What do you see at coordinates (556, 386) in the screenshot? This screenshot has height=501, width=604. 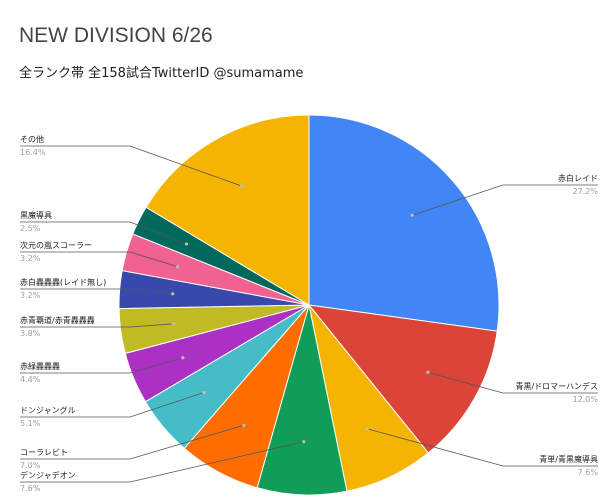 I see `slice-label: 青黒/ドロマーハンデス` at bounding box center [556, 386].